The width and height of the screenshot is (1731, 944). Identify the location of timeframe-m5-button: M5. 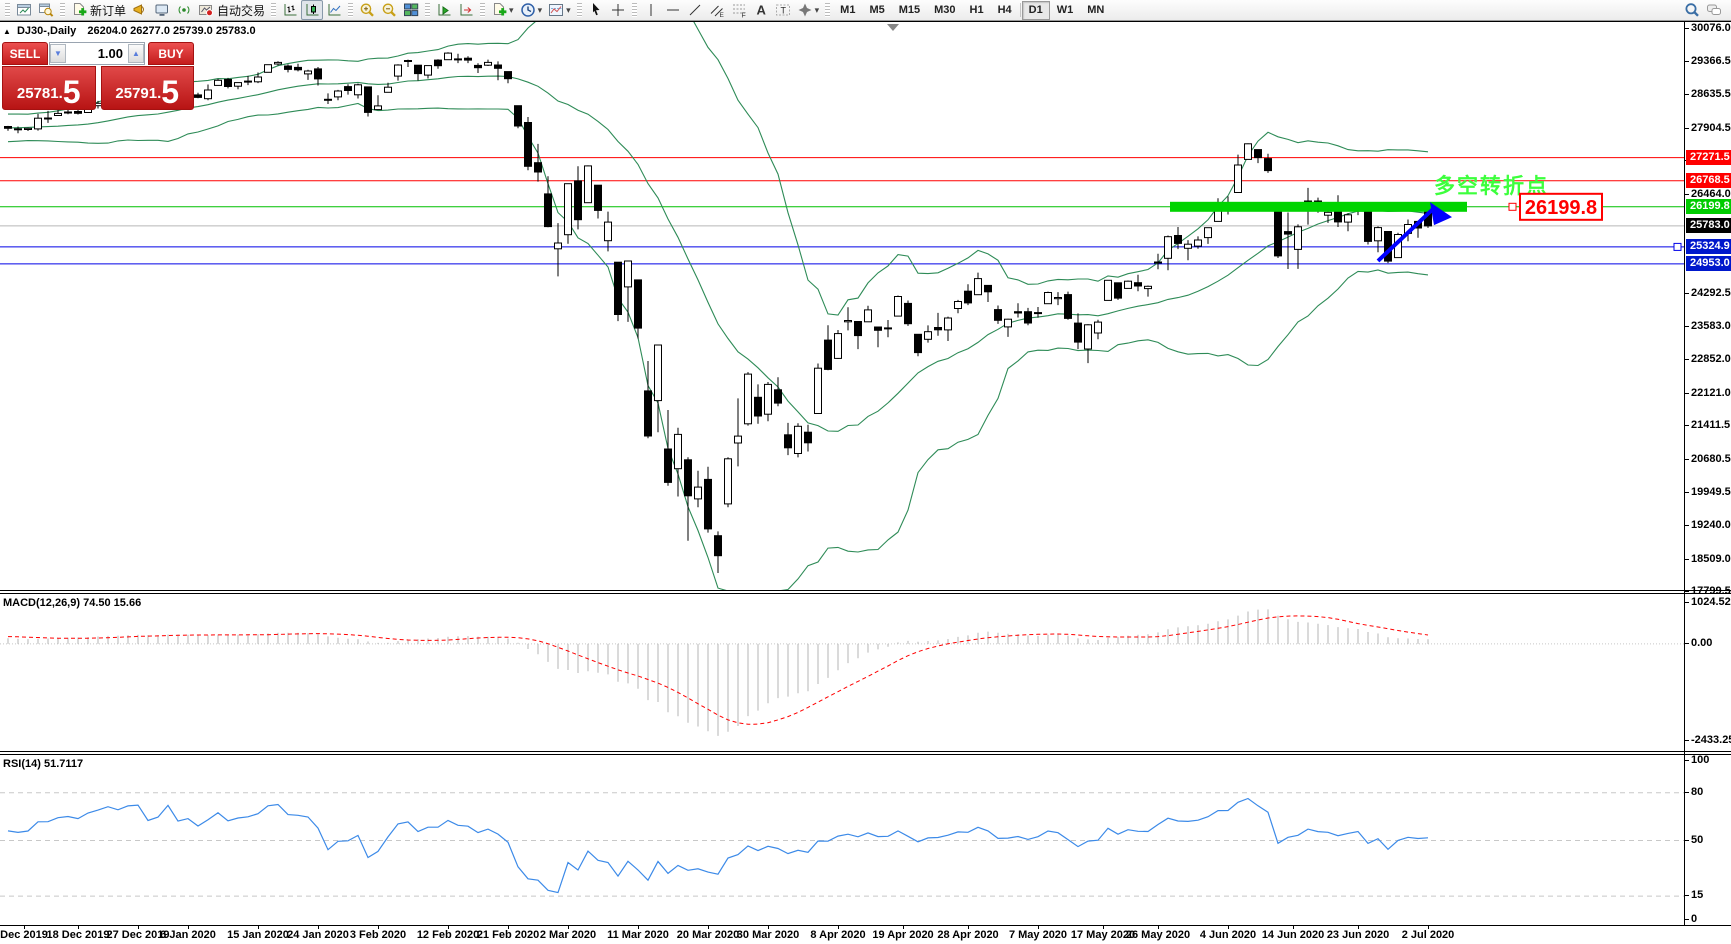
(877, 9).